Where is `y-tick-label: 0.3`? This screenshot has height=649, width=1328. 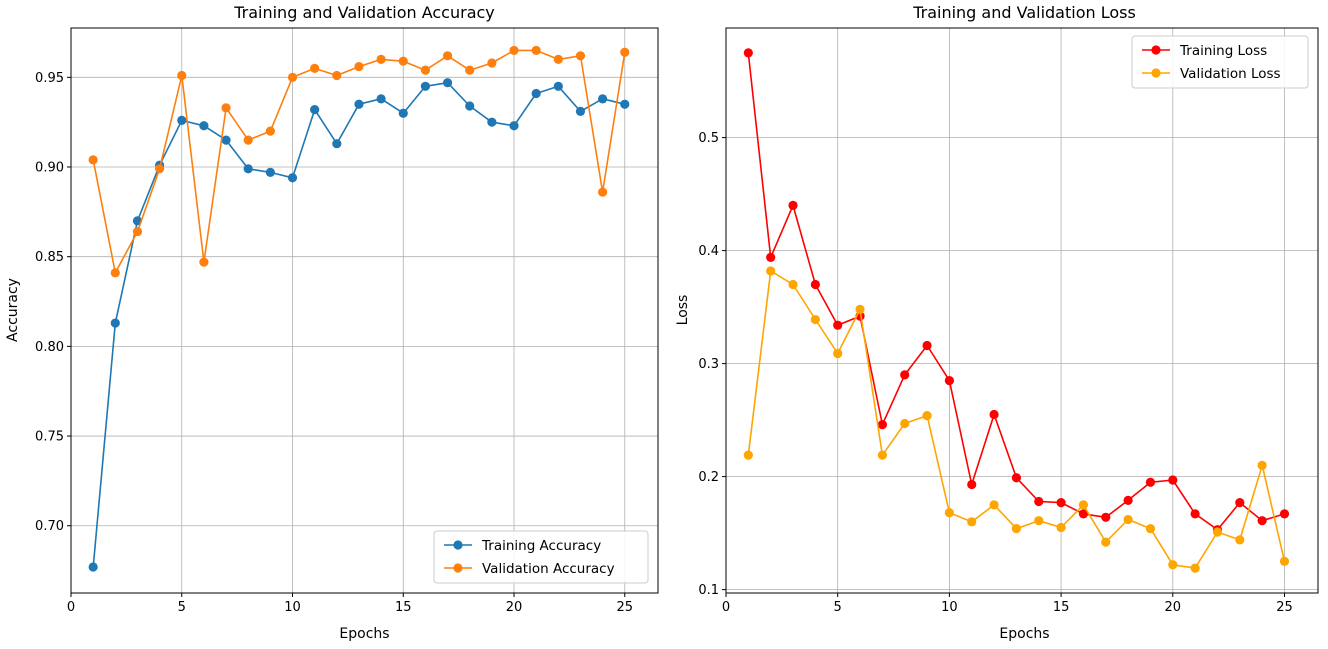 y-tick-label: 0.3 is located at coordinates (708, 364).